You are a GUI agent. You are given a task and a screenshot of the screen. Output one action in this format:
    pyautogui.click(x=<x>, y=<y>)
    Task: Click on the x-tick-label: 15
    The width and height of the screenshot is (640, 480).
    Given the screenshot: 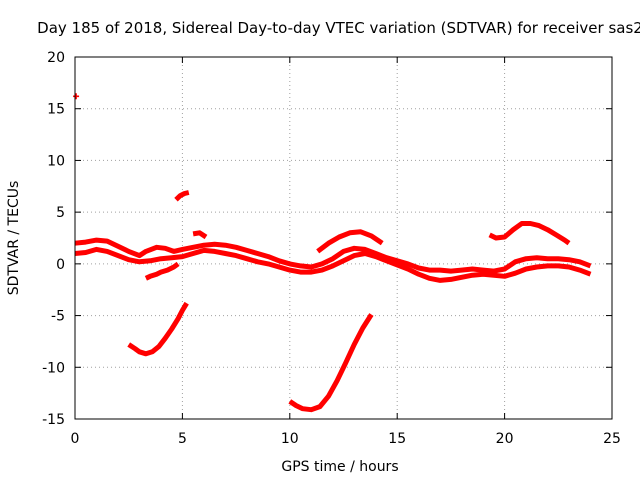 What is the action you would take?
    pyautogui.click(x=397, y=439)
    